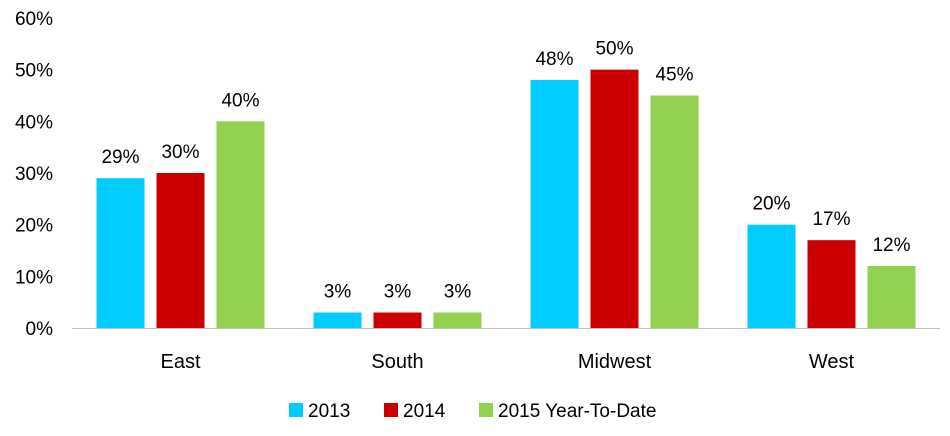 This screenshot has width=950, height=436. What do you see at coordinates (180, 362) in the screenshot?
I see `x-category-label: East` at bounding box center [180, 362].